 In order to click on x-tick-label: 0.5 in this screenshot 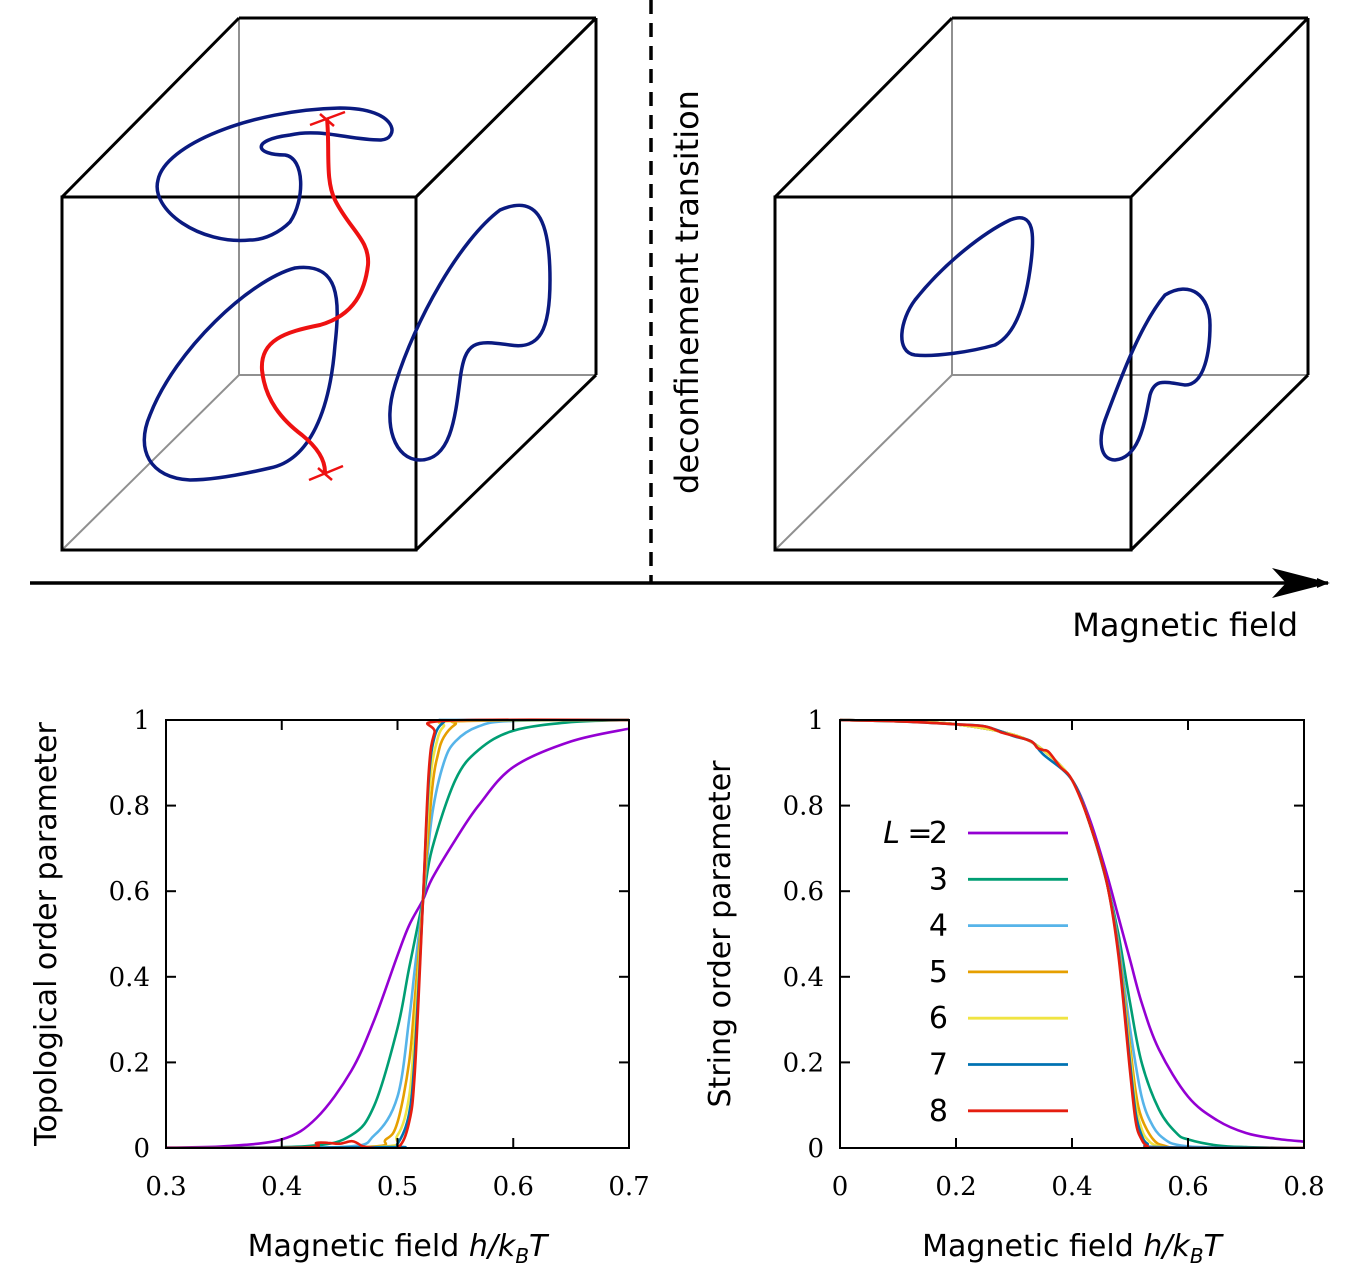, I will do `click(397, 1187)`.